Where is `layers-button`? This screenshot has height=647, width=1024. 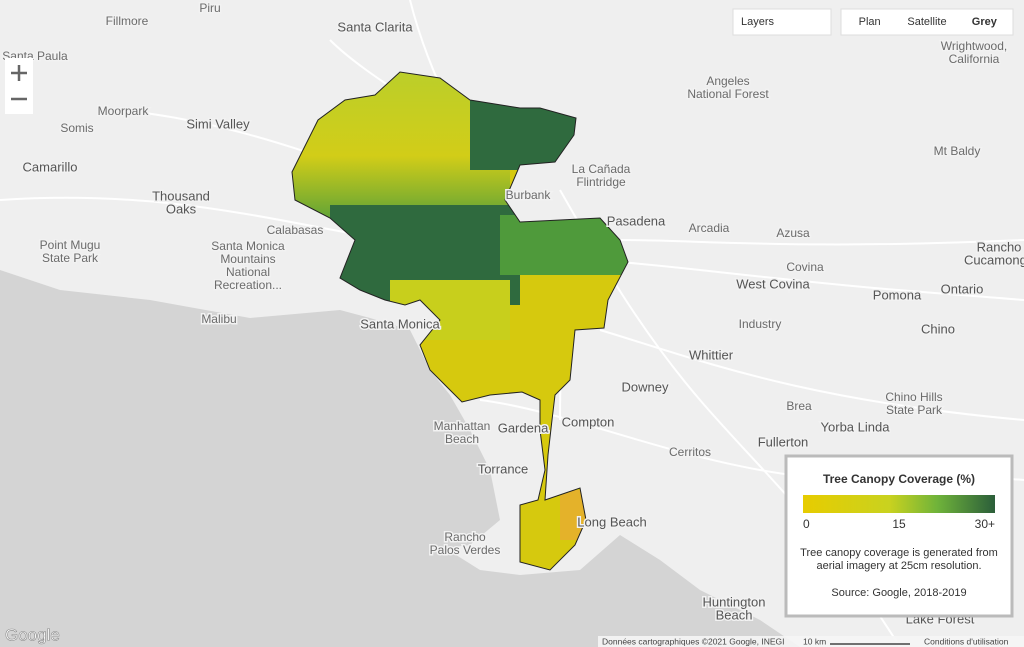 layers-button is located at coordinates (782, 22).